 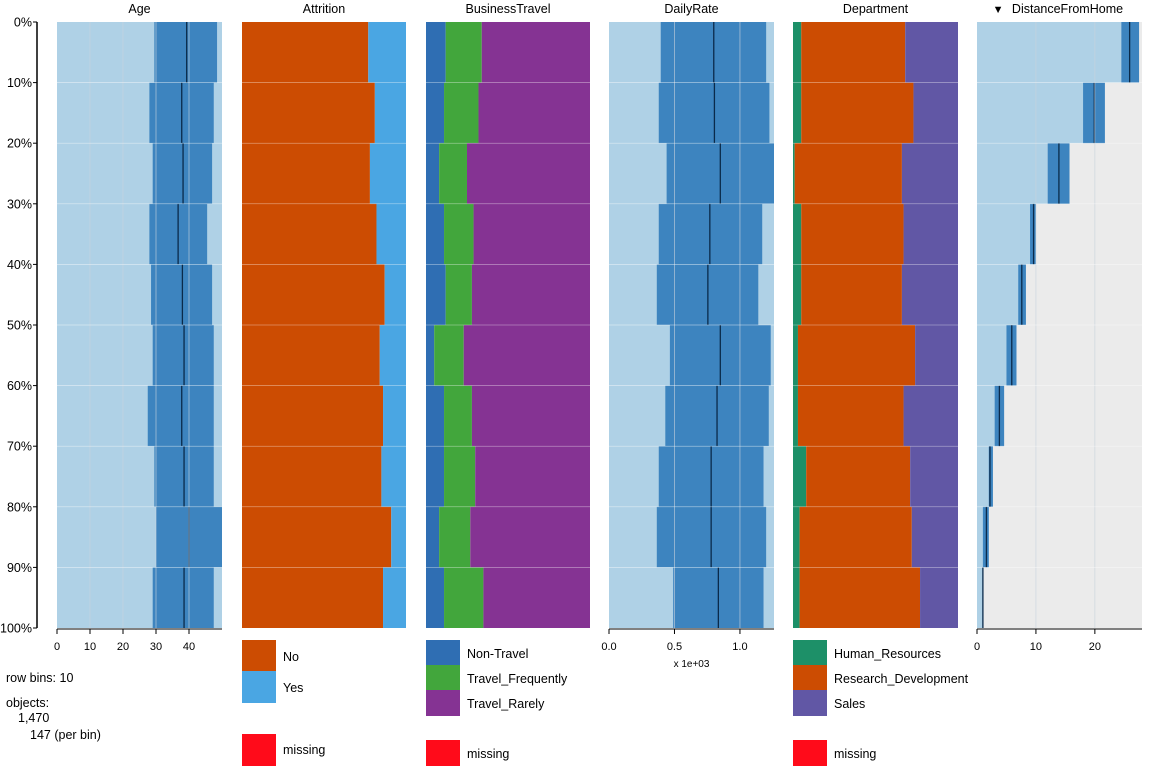 What do you see at coordinates (939, 597) in the screenshot?
I see `department-bin-9-sales-segment` at bounding box center [939, 597].